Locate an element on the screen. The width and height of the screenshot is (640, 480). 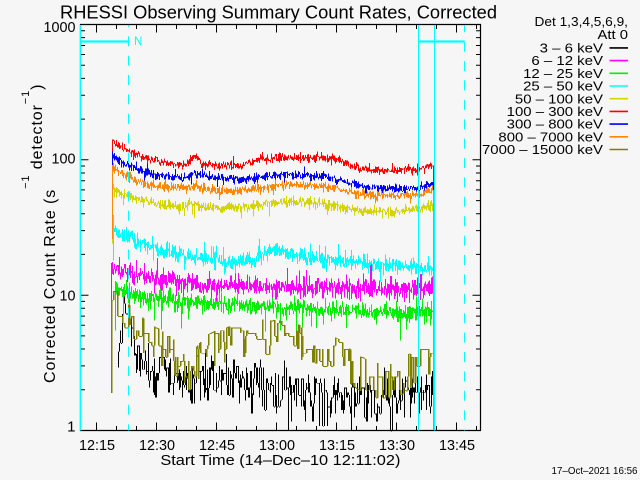
svg-text: N is located at coordinates (138, 42).